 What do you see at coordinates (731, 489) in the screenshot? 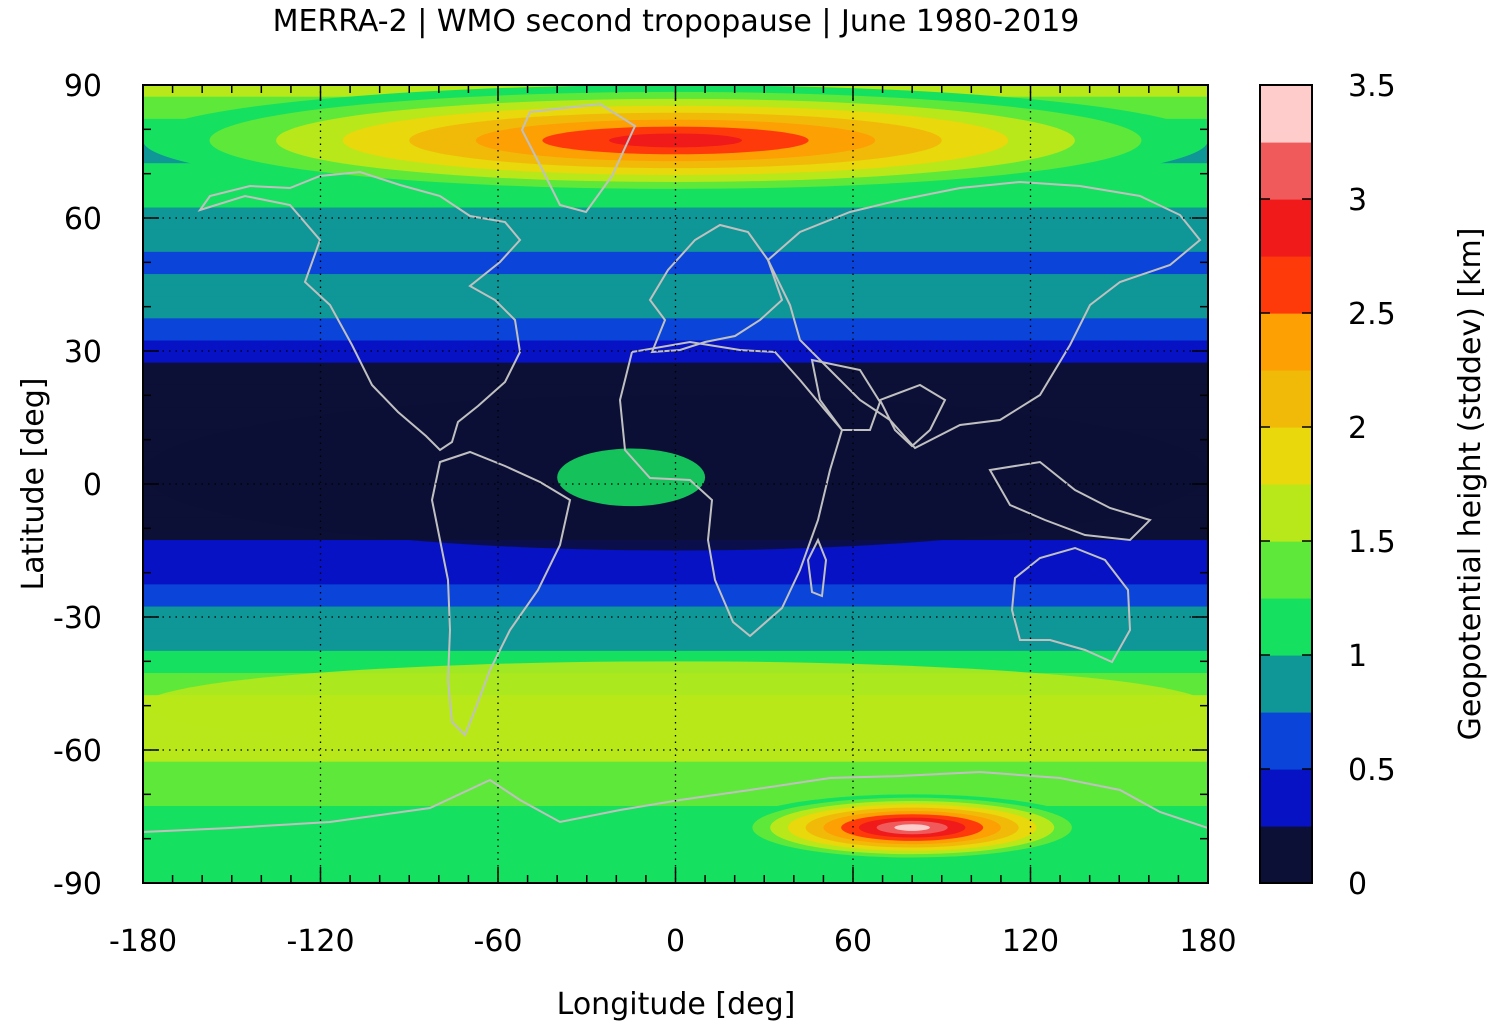
I see `coastline-africa` at bounding box center [731, 489].